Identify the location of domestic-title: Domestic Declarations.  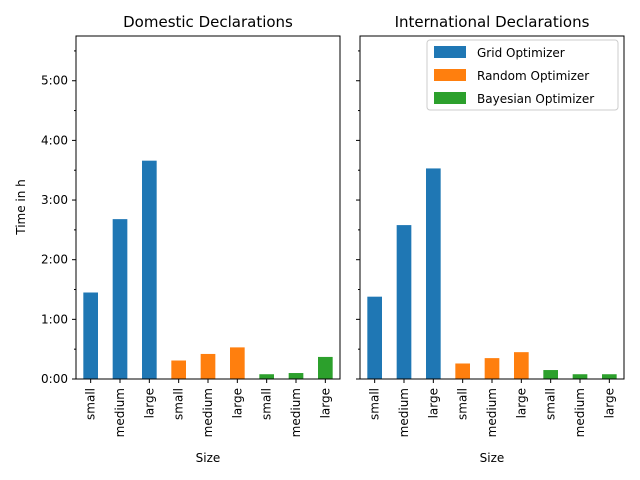
(208, 22).